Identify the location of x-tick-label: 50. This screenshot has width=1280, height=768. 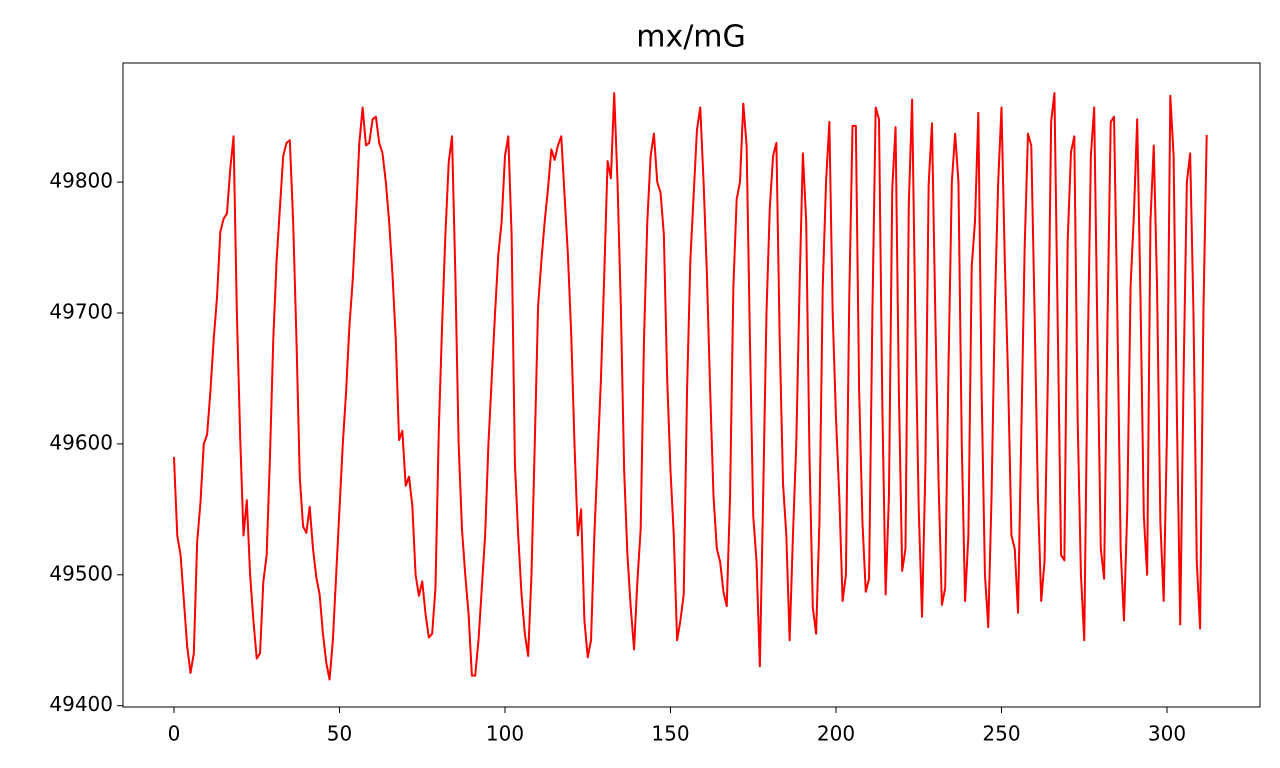
(339, 734).